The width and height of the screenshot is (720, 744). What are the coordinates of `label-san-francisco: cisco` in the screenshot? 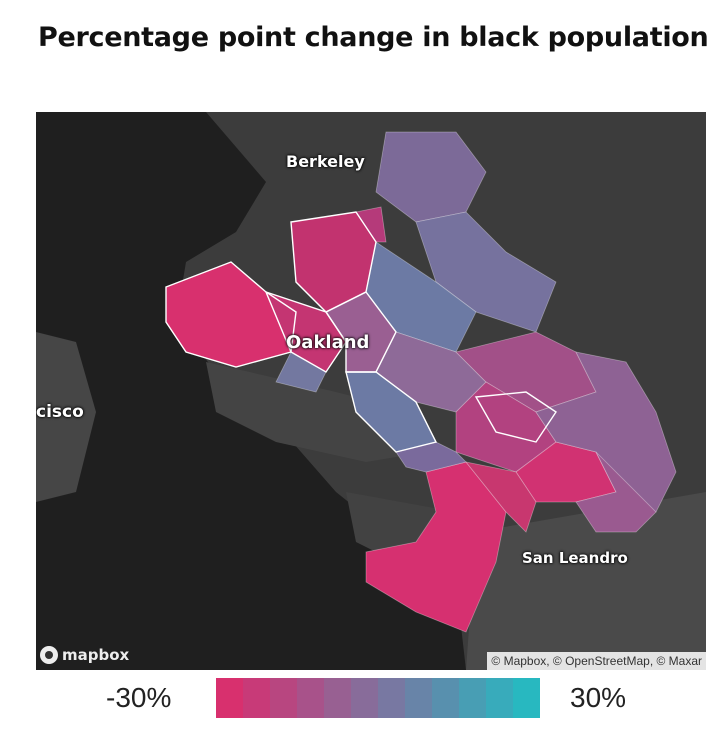 It's located at (60, 412).